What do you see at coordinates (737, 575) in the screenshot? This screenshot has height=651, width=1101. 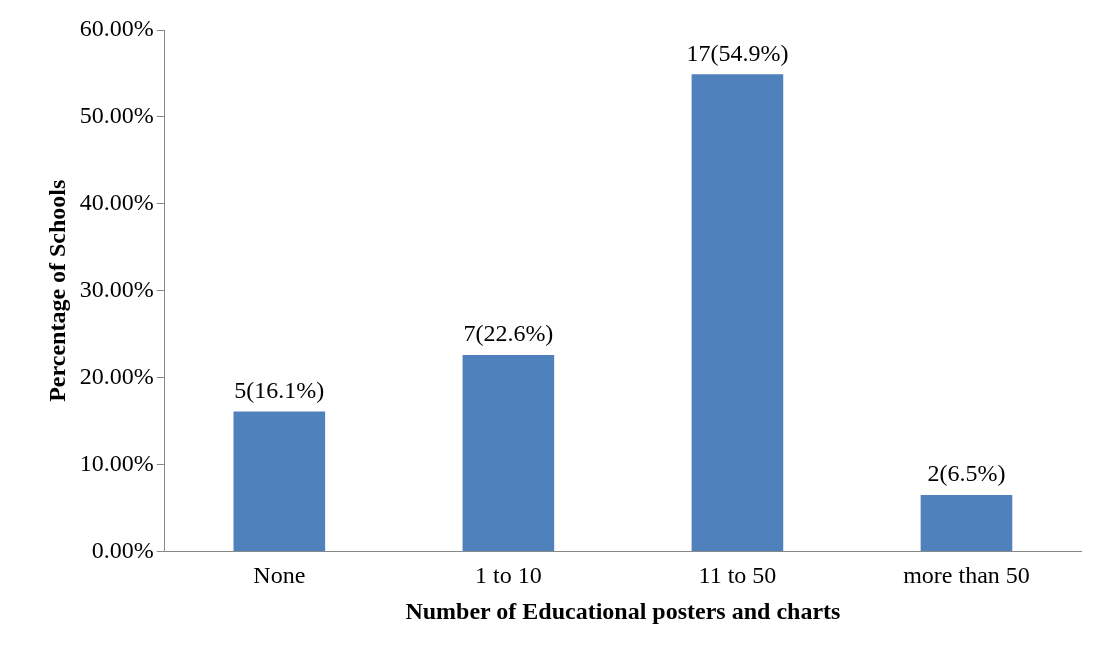 I see `x-tick-label: 11 to 50` at bounding box center [737, 575].